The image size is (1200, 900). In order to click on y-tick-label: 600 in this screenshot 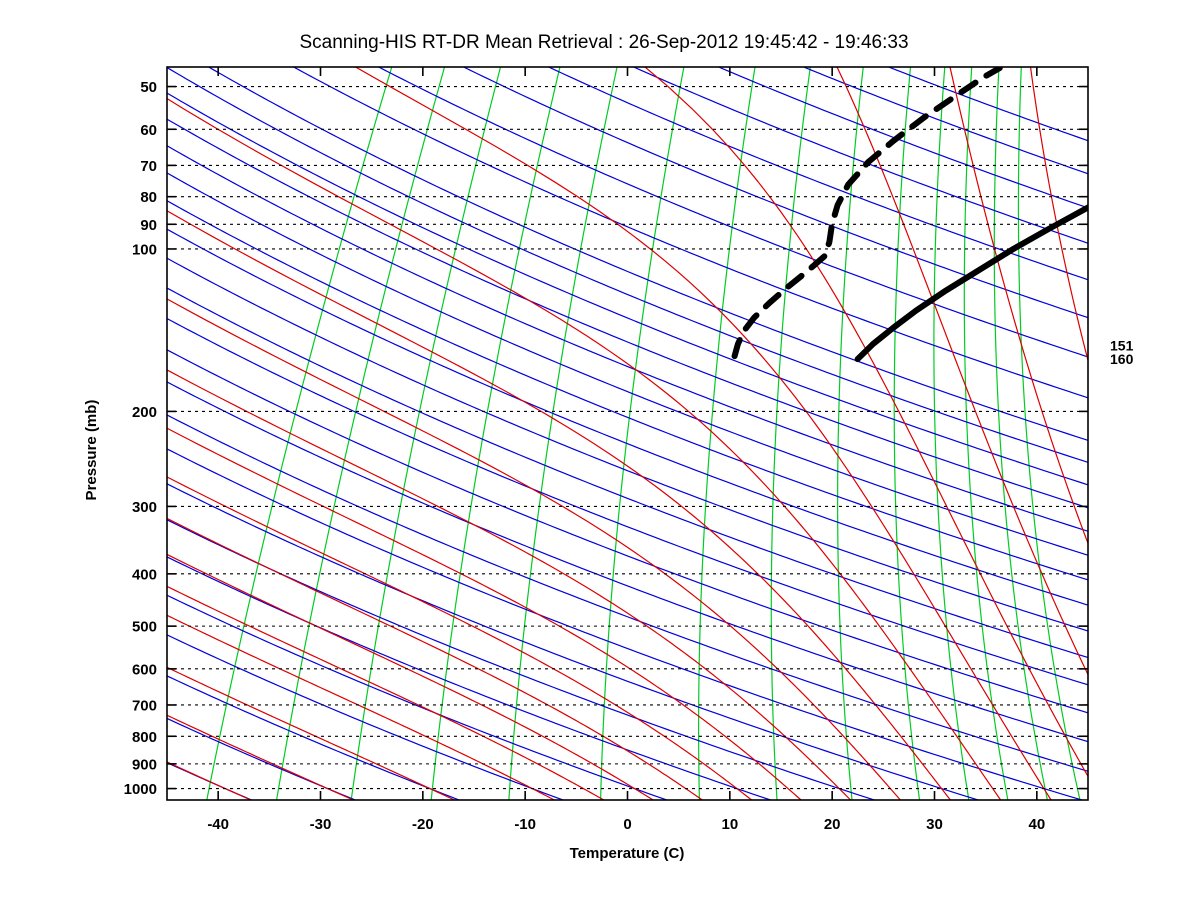, I will do `click(144, 669)`.